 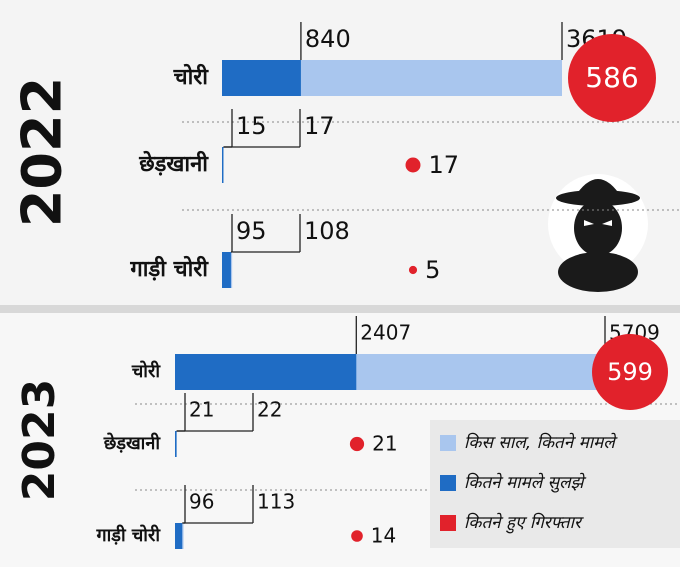 I want to click on value-label: 840, so click(x=328, y=39).